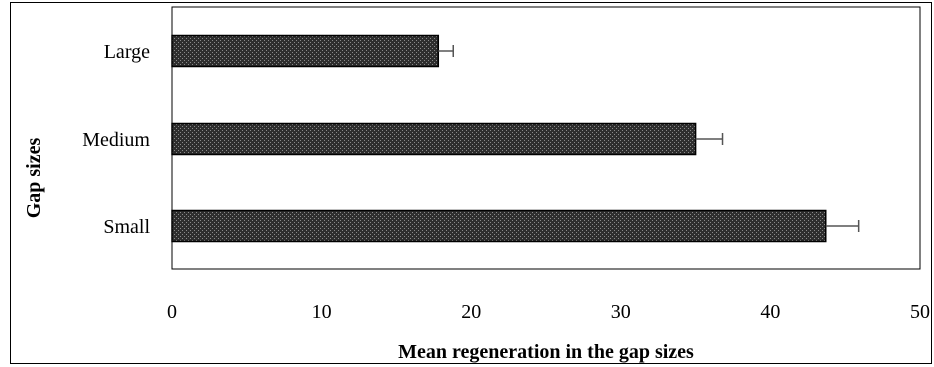 The image size is (934, 367). What do you see at coordinates (127, 52) in the screenshot?
I see `y-tick-label: Large` at bounding box center [127, 52].